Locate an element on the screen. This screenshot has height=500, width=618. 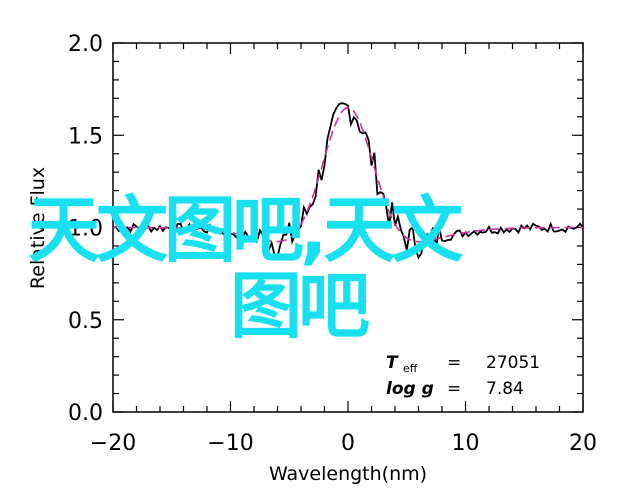
y-tick-label: 1.5 is located at coordinates (85, 136).